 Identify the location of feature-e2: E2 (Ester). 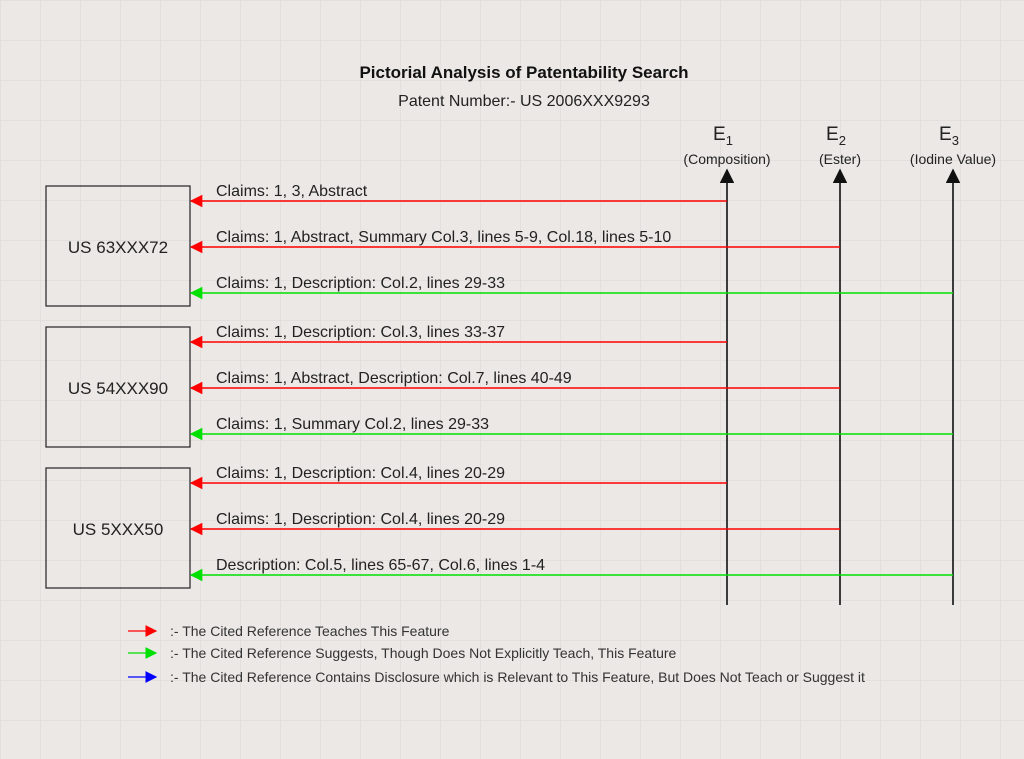
(840, 364).